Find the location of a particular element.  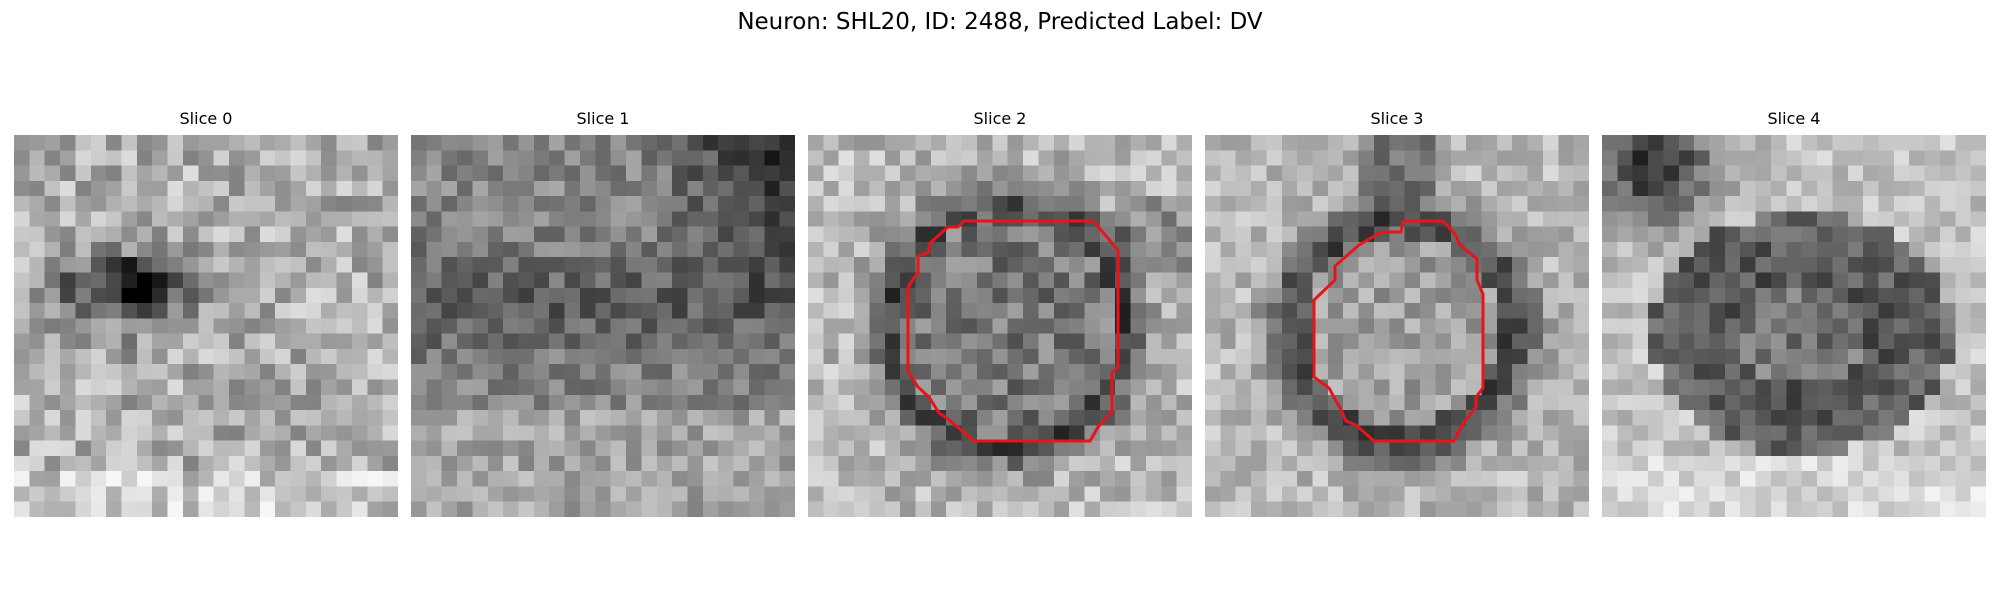

slice-4-image is located at coordinates (1794, 326).